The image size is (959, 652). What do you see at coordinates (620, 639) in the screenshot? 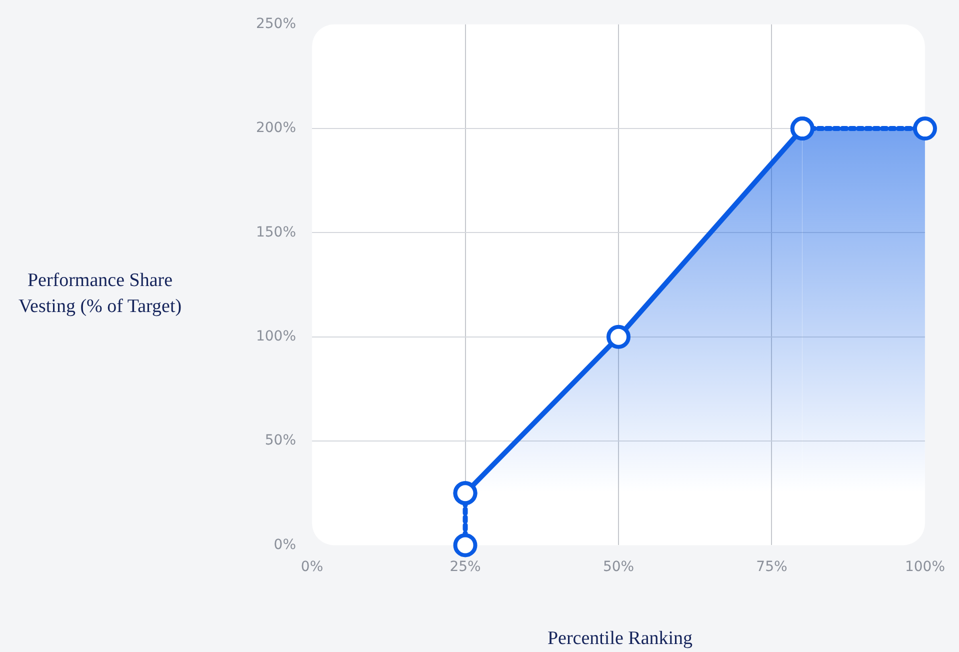
I see `x-axis-title: Percentile Ranking` at bounding box center [620, 639].